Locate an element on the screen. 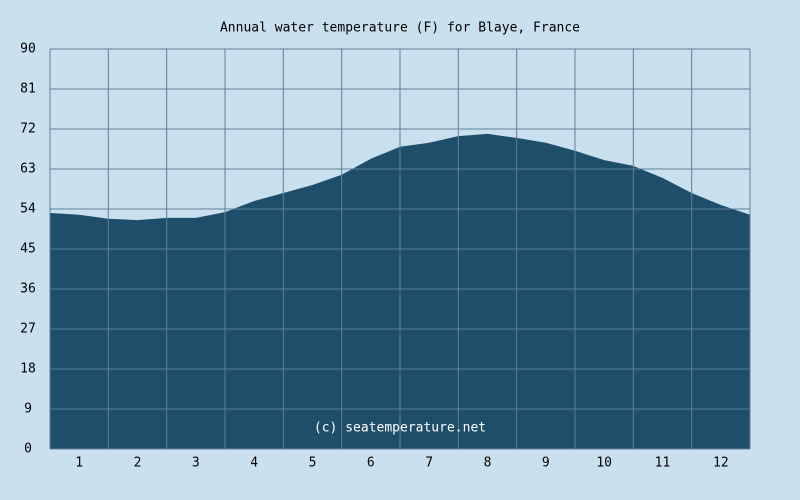  x-tick-label: 4 is located at coordinates (254, 463).